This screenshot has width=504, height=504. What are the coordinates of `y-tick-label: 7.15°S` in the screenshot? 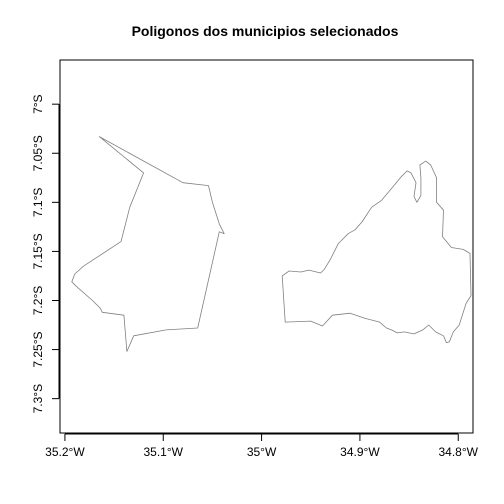 It's located at (38, 251).